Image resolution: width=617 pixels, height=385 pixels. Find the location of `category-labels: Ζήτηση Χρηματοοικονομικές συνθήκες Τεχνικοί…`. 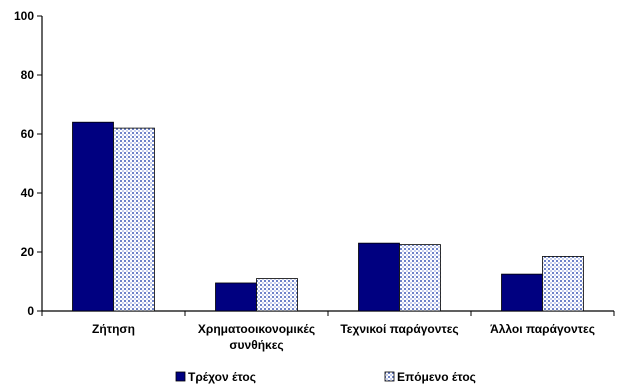

category-labels: Ζήτηση Χρηματοοικονομικές συνθήκες Τεχνικοί… is located at coordinates (343, 337).